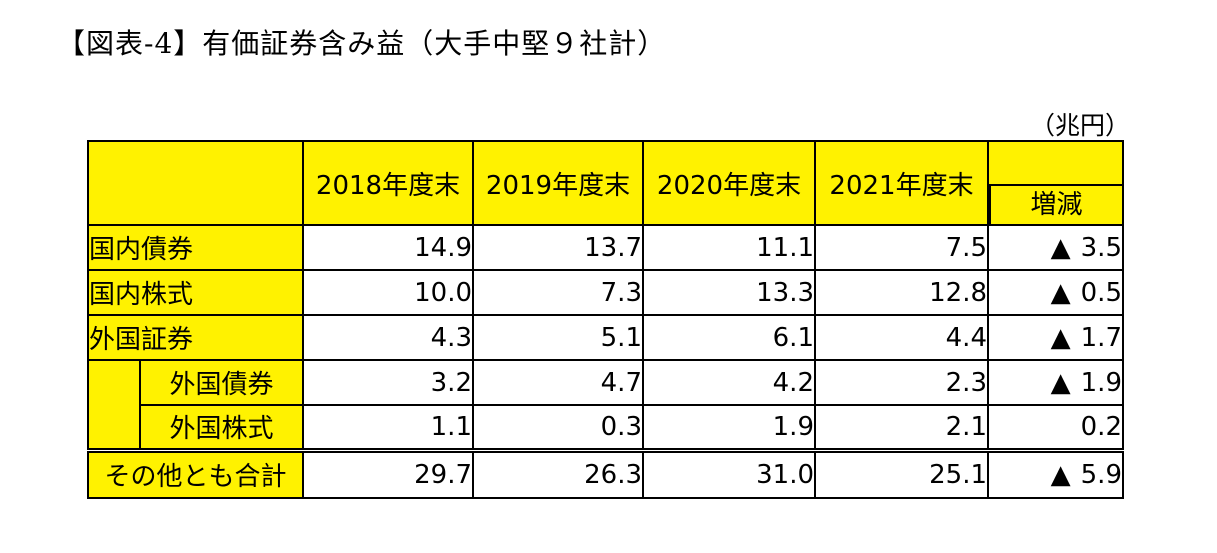 The image size is (1217, 553). I want to click on header-corner-cell, so click(195, 183).